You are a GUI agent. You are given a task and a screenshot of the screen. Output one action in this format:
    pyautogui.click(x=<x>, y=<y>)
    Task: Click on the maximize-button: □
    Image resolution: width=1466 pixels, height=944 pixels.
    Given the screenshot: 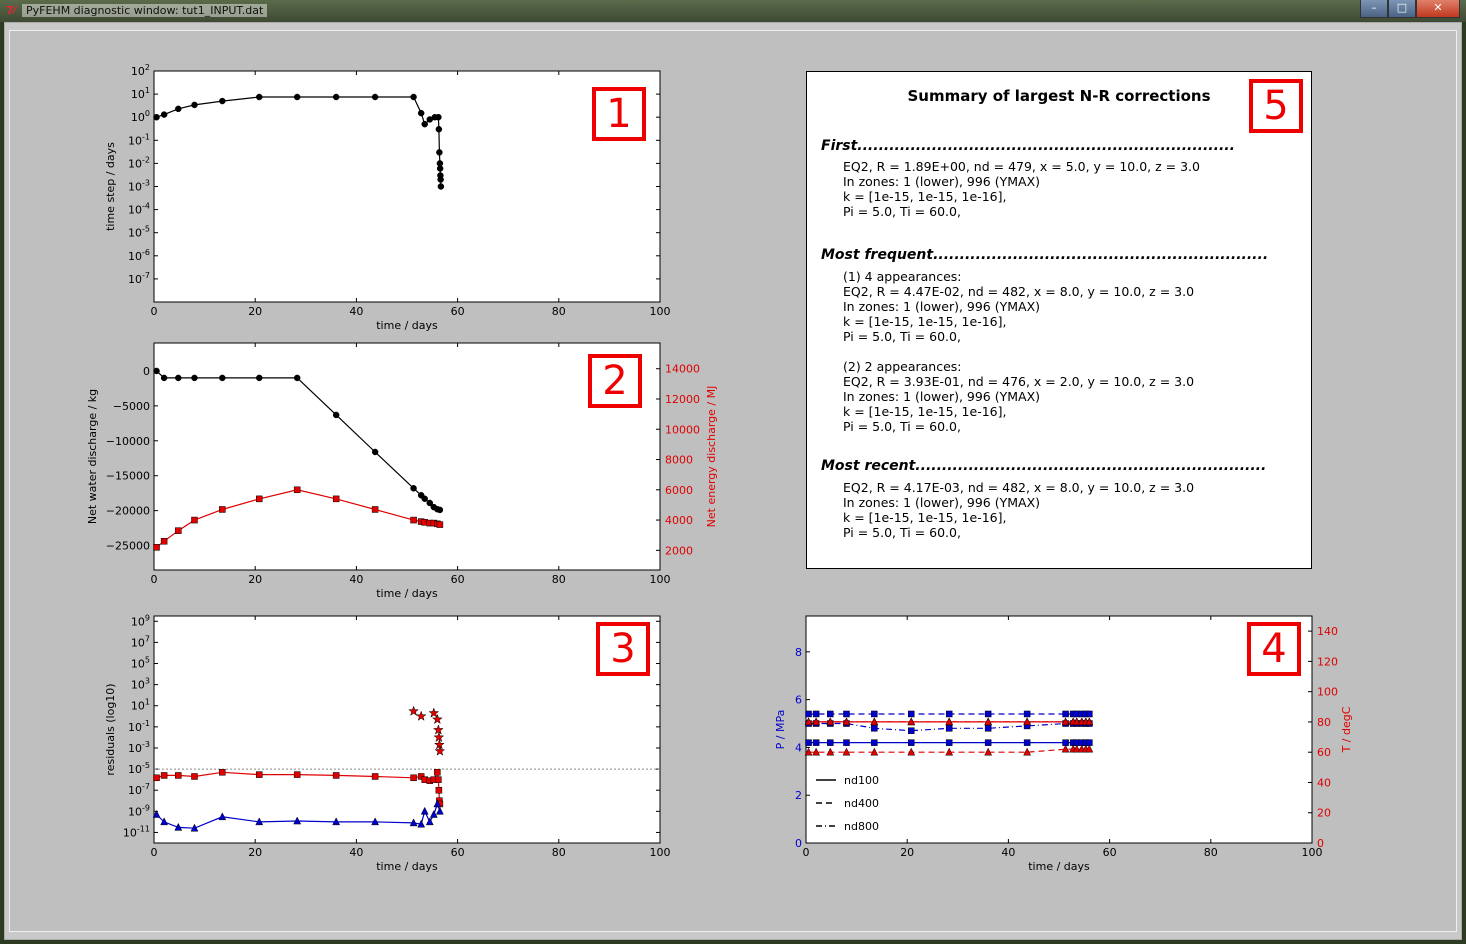 What is the action you would take?
    pyautogui.click(x=1402, y=9)
    